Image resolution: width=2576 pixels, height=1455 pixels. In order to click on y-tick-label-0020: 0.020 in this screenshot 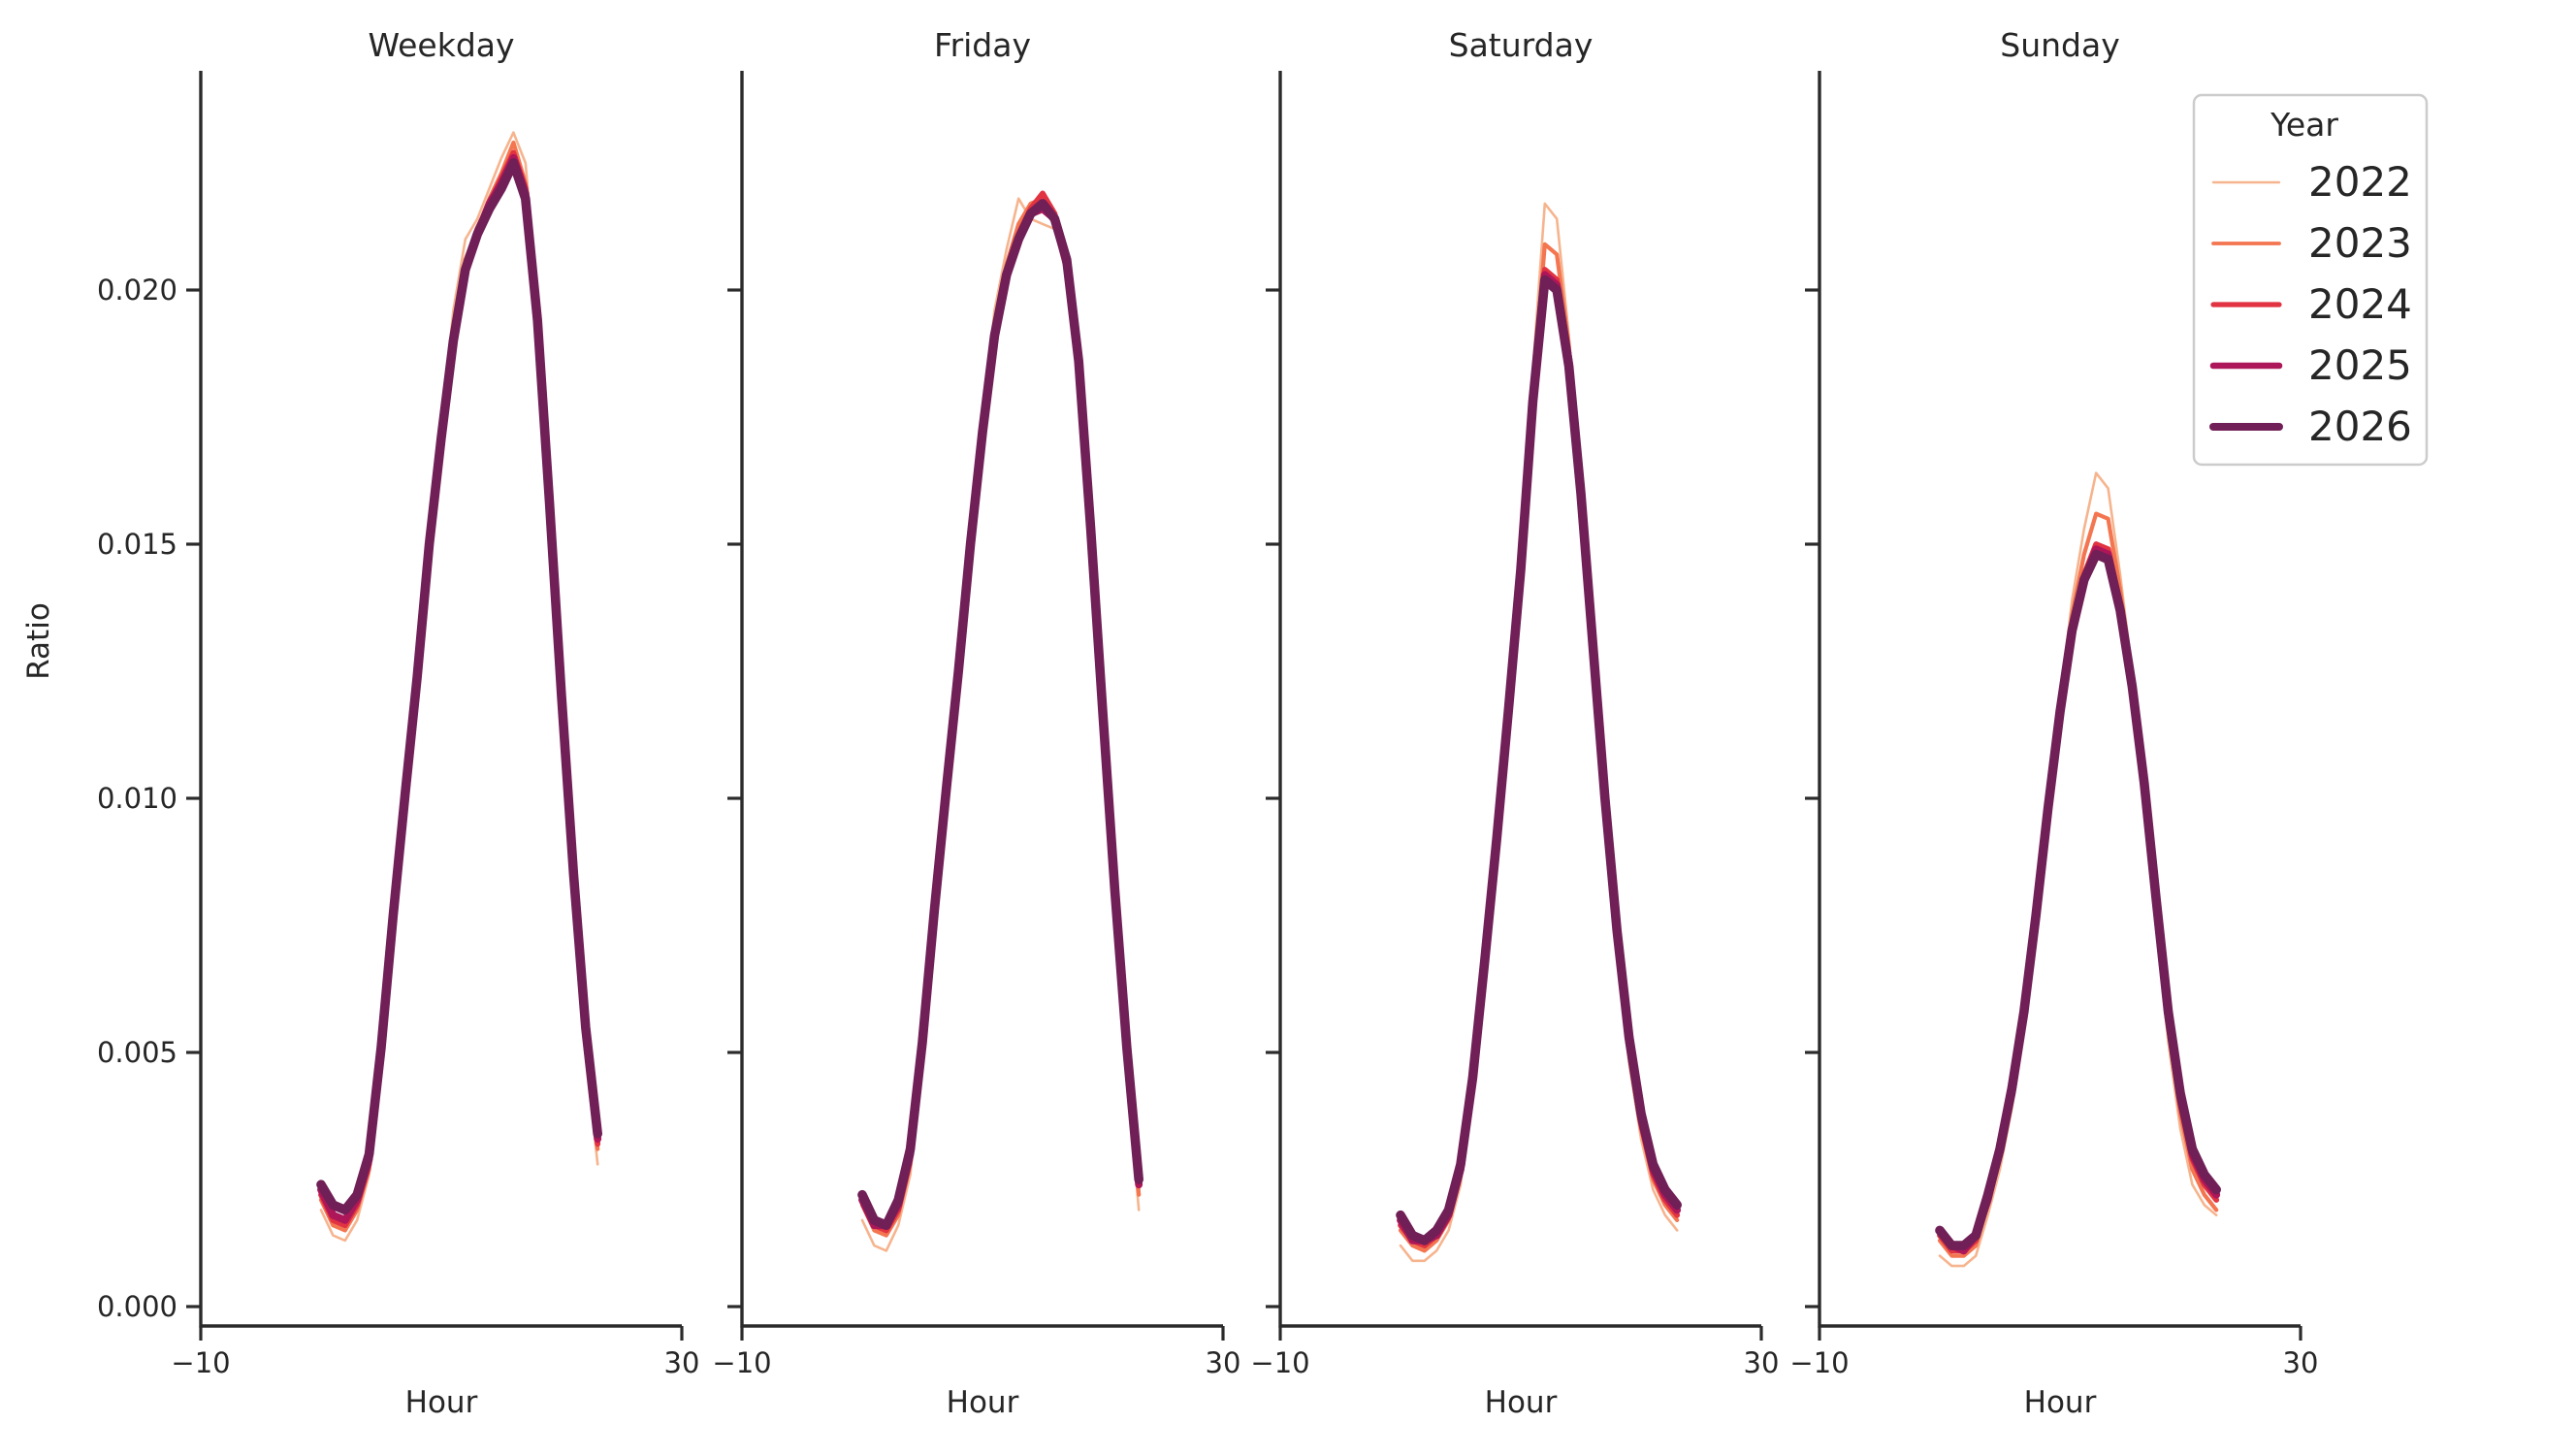, I will do `click(137, 290)`.